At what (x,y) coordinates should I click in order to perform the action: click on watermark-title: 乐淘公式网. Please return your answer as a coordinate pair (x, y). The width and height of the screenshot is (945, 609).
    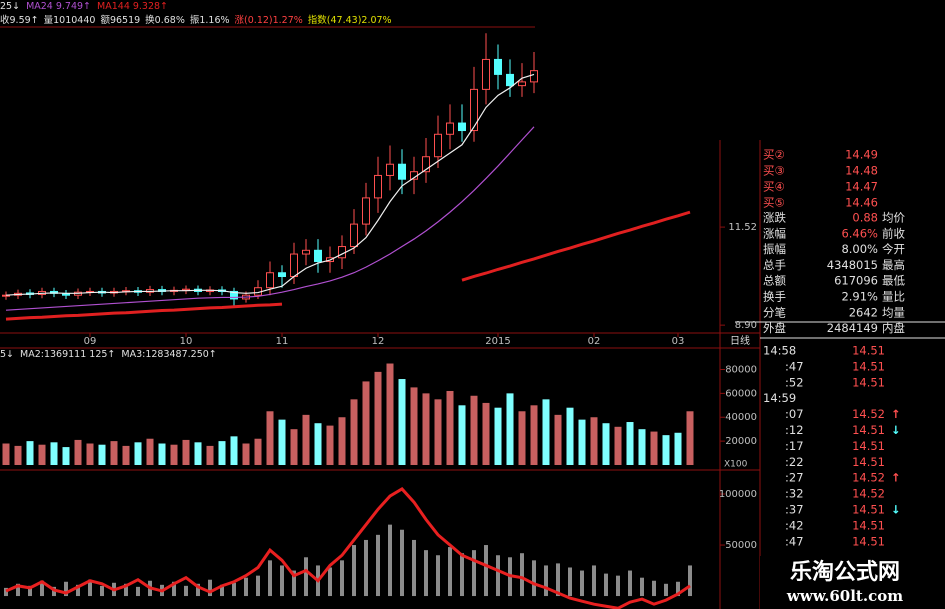
    Looking at the image, I should click on (845, 572).